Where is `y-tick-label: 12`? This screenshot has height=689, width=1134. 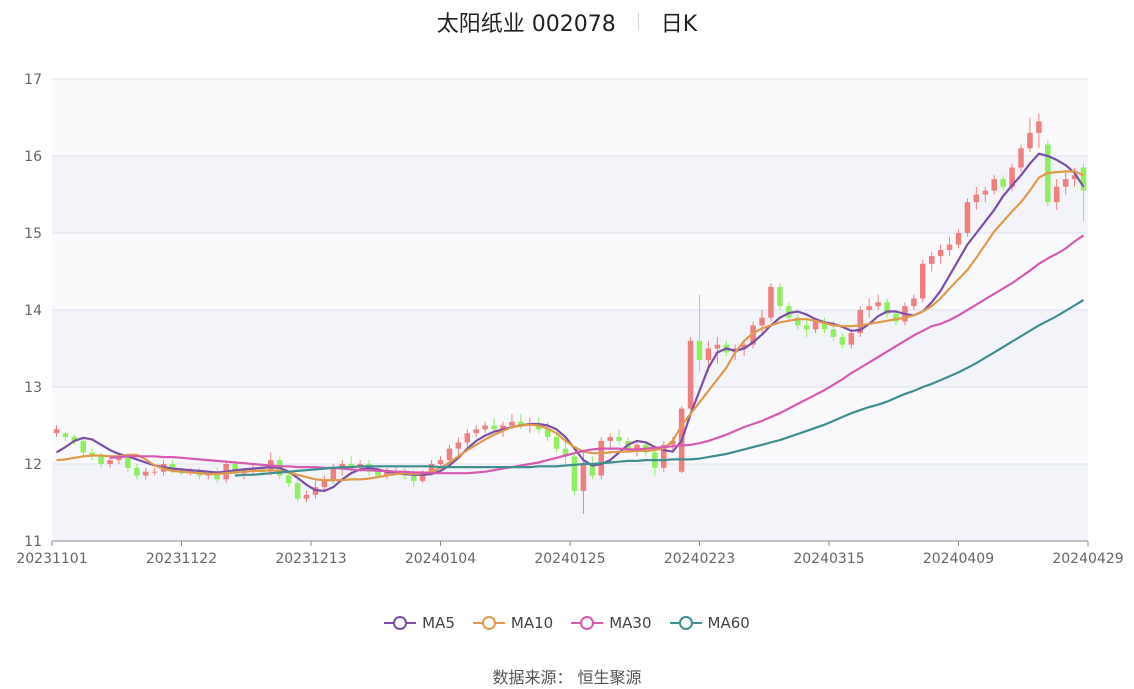
y-tick-label: 12 is located at coordinates (33, 465).